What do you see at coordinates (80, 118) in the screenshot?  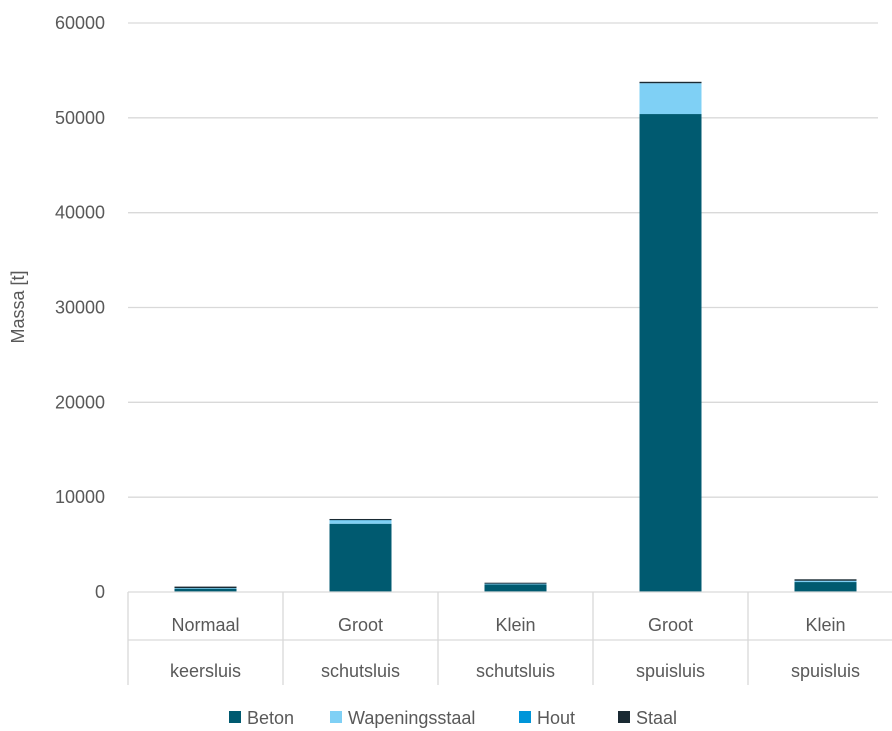 I see `y-tick-label: 50000` at bounding box center [80, 118].